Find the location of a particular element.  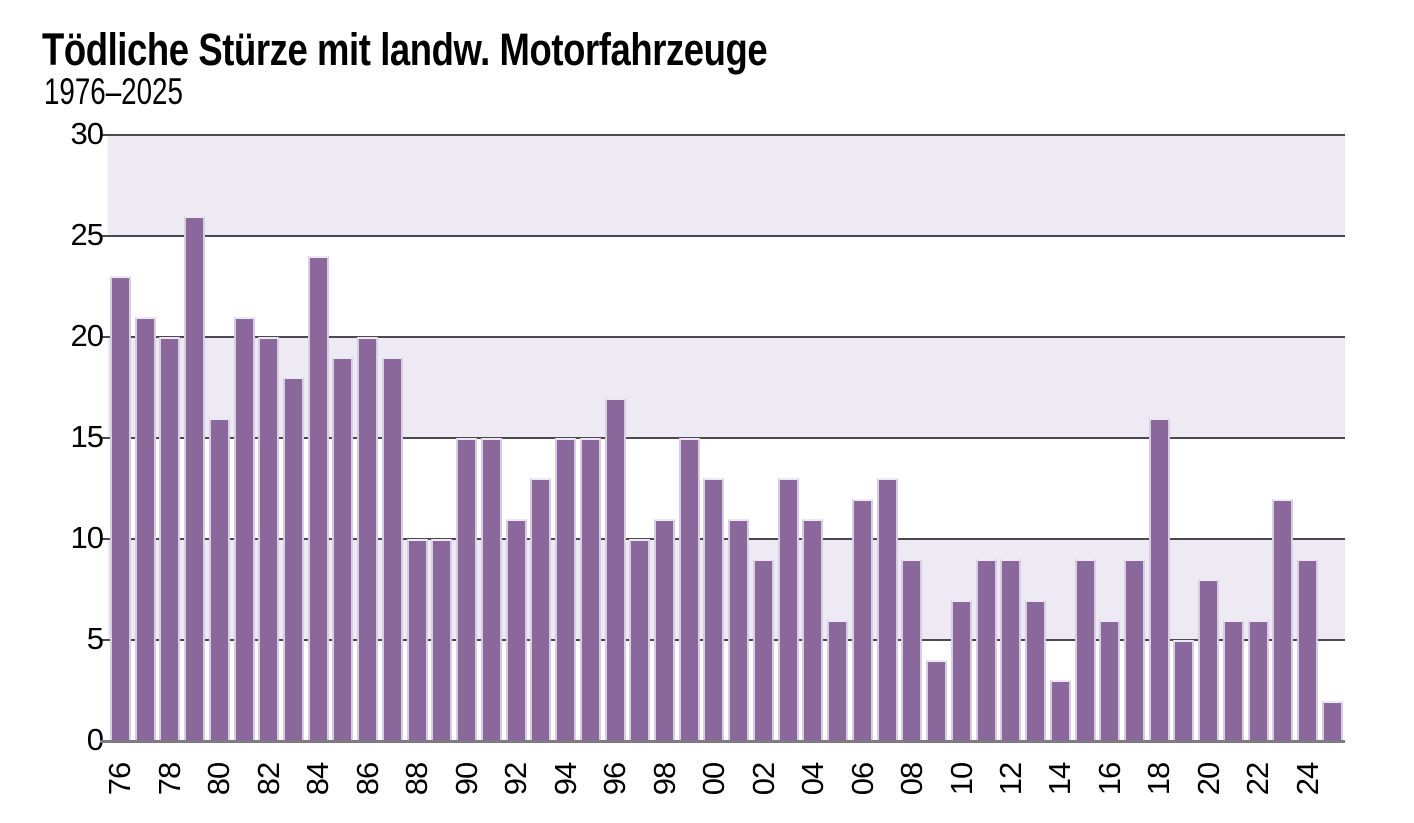

bar-1983 is located at coordinates (293, 559).